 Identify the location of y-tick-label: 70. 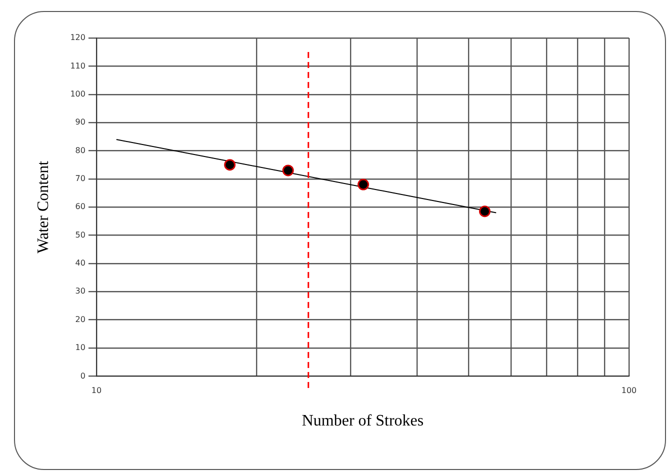
(80, 178).